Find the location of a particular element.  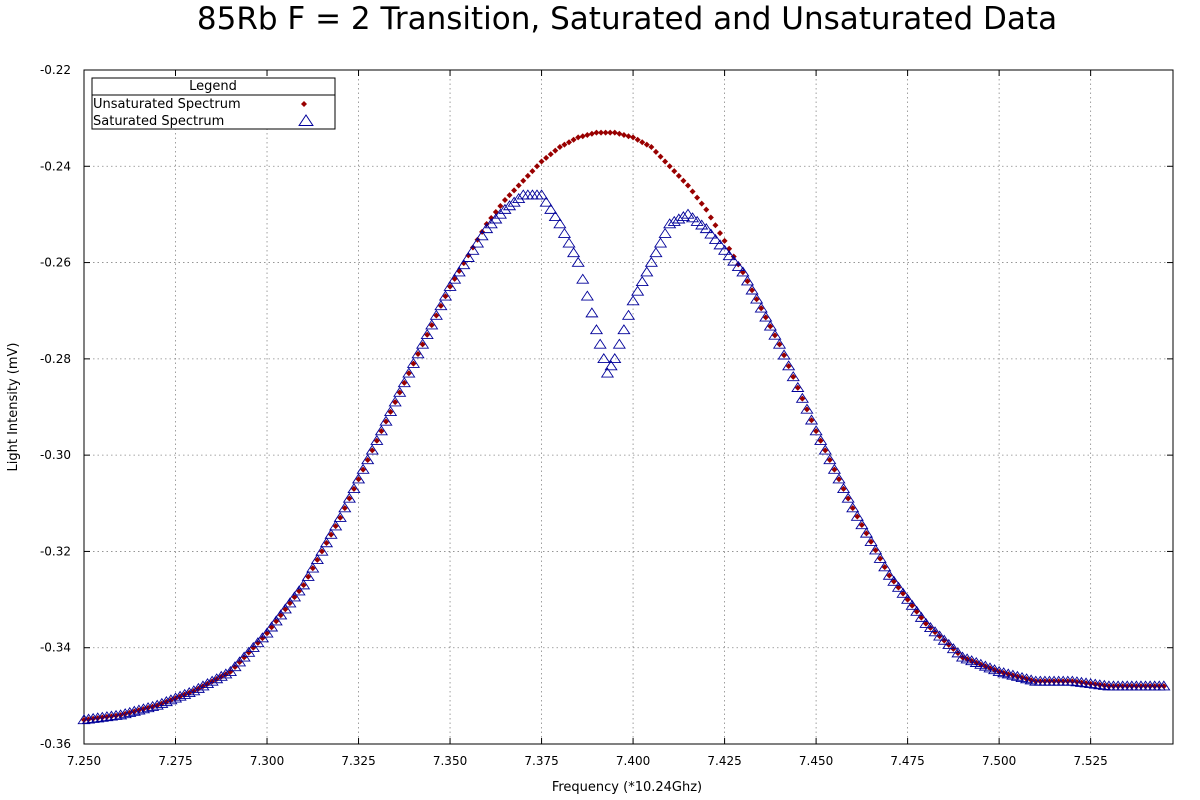

x-tick-label: 7.475 is located at coordinates (907, 761).